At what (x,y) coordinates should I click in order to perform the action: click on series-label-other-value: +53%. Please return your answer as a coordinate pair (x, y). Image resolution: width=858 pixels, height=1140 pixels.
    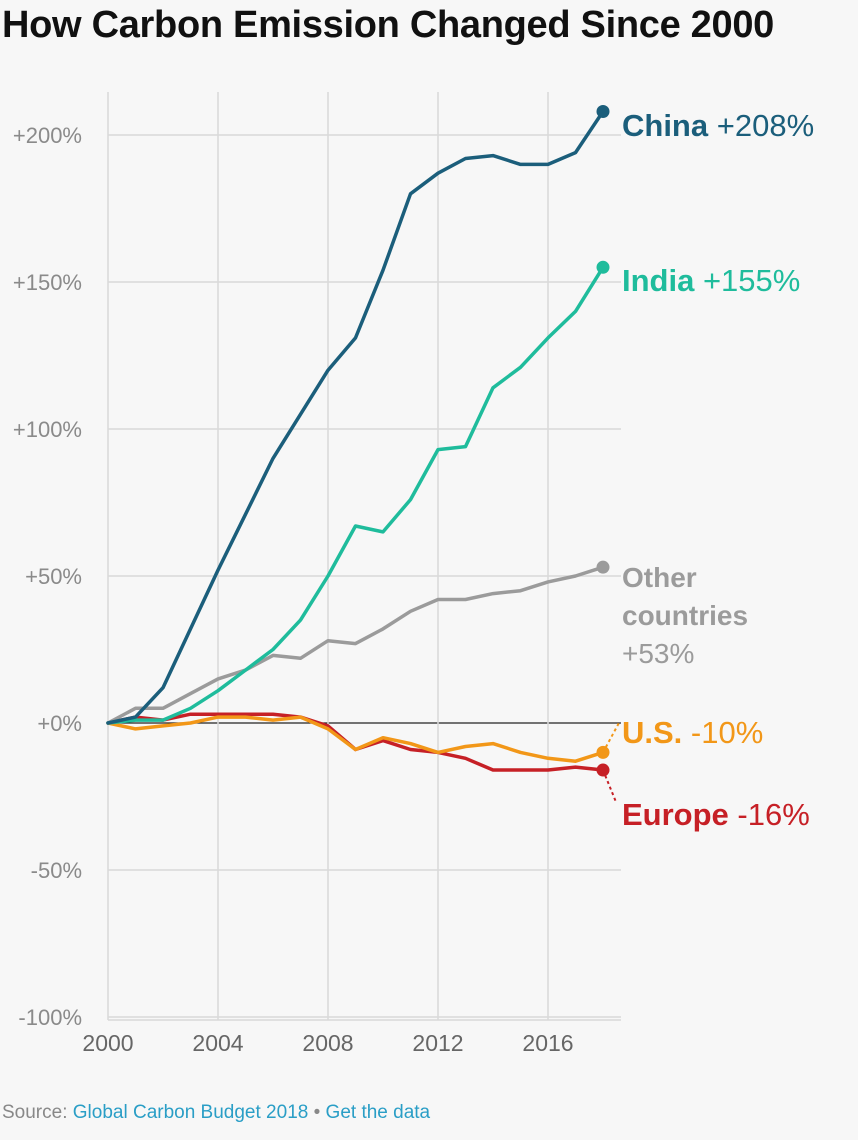
    Looking at the image, I should click on (658, 653).